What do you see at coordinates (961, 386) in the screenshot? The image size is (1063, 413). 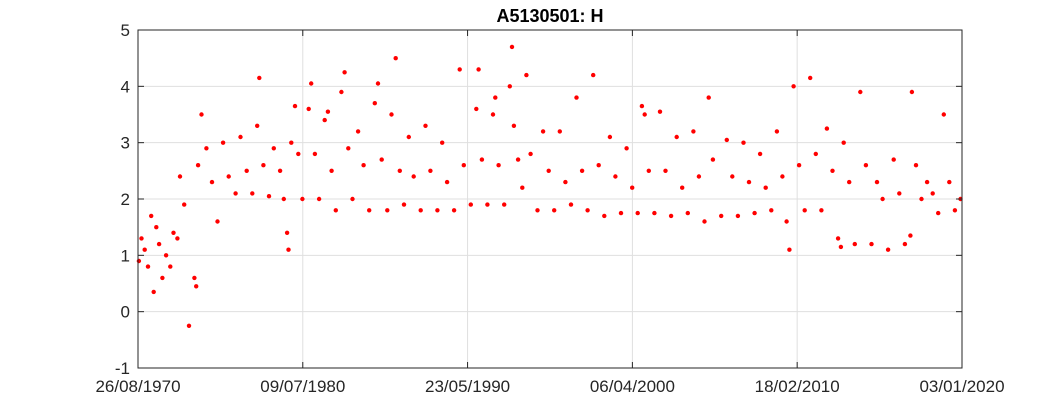 I see `x-tick-label: 03/01/2020` at bounding box center [961, 386].